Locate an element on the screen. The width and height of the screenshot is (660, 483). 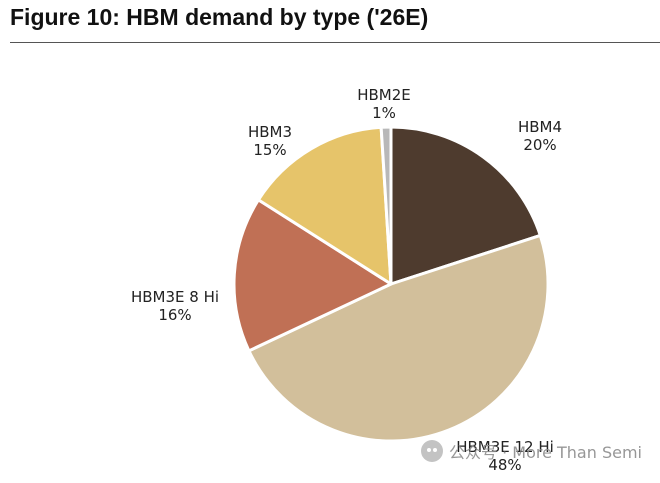
page-title: Figure 10: HBM demand by type ('26E) is located at coordinates (219, 17).